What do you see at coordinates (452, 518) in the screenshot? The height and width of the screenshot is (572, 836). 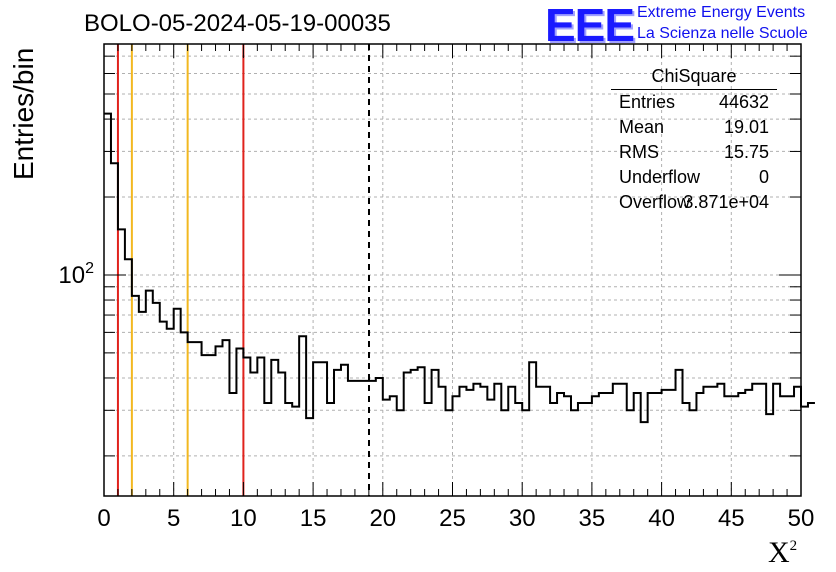 I see `x-tick-label: 25` at bounding box center [452, 518].